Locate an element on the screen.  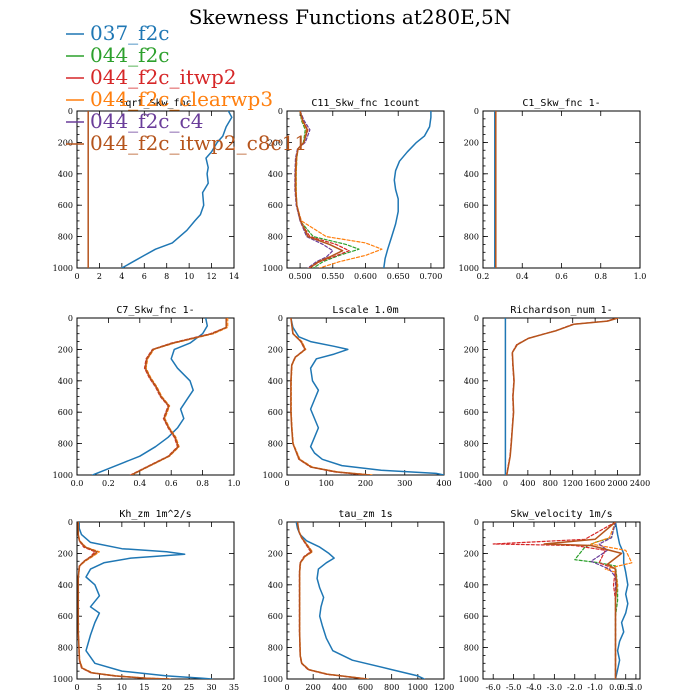
legend-item: 044_f2c_itwp2 is located at coordinates (151, 77).